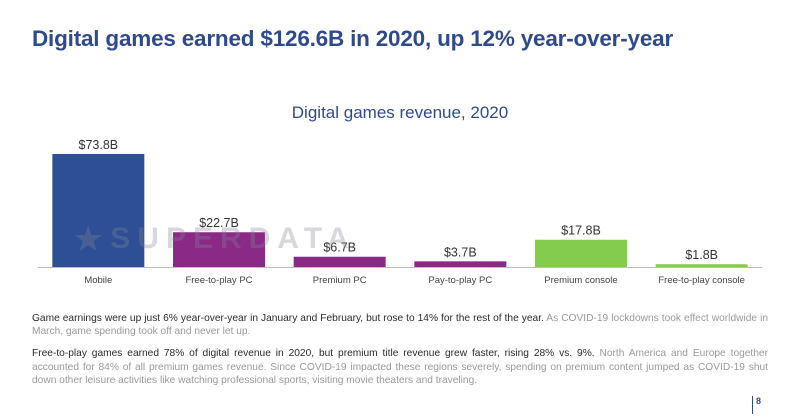  Describe the element at coordinates (98, 210) in the screenshot. I see `bar-mobile` at that location.